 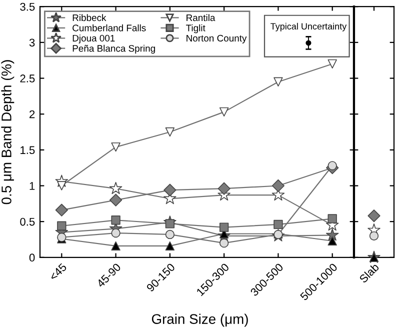 What do you see at coordinates (32, 42) in the screenshot?
I see `y-tick-label: 3` at bounding box center [32, 42].